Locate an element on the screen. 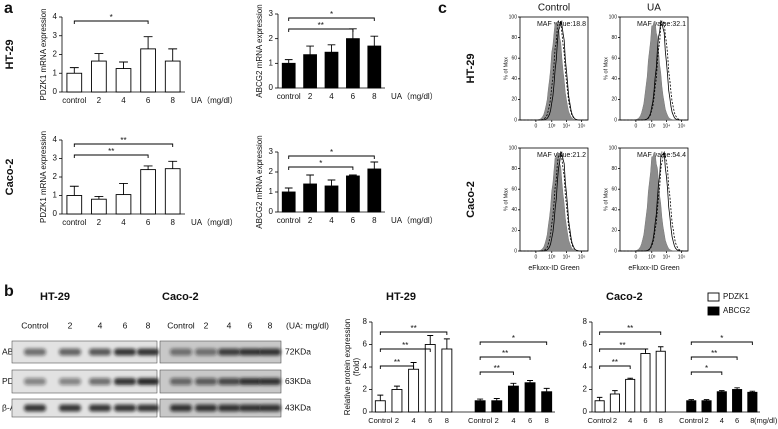 The height and width of the screenshot is (429, 778). y-tick-label: 40 is located at coordinates (514, 79).